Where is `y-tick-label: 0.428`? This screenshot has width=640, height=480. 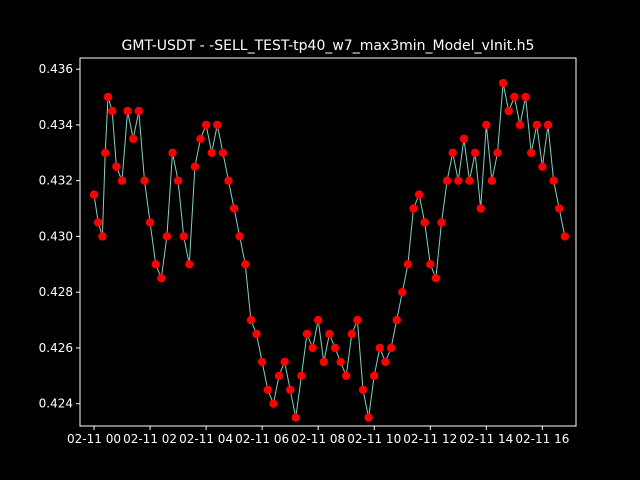
y-tick-label: 0.428 is located at coordinates (56, 292).